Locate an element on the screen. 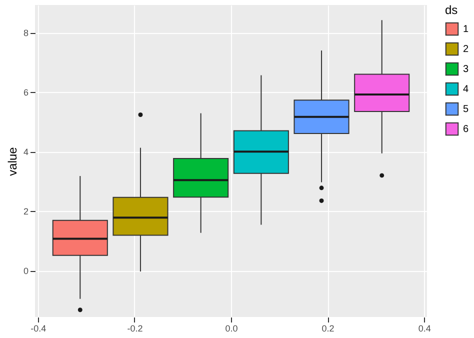 This screenshot has height=338, width=474. x-tick-label: 0.2 is located at coordinates (328, 329).